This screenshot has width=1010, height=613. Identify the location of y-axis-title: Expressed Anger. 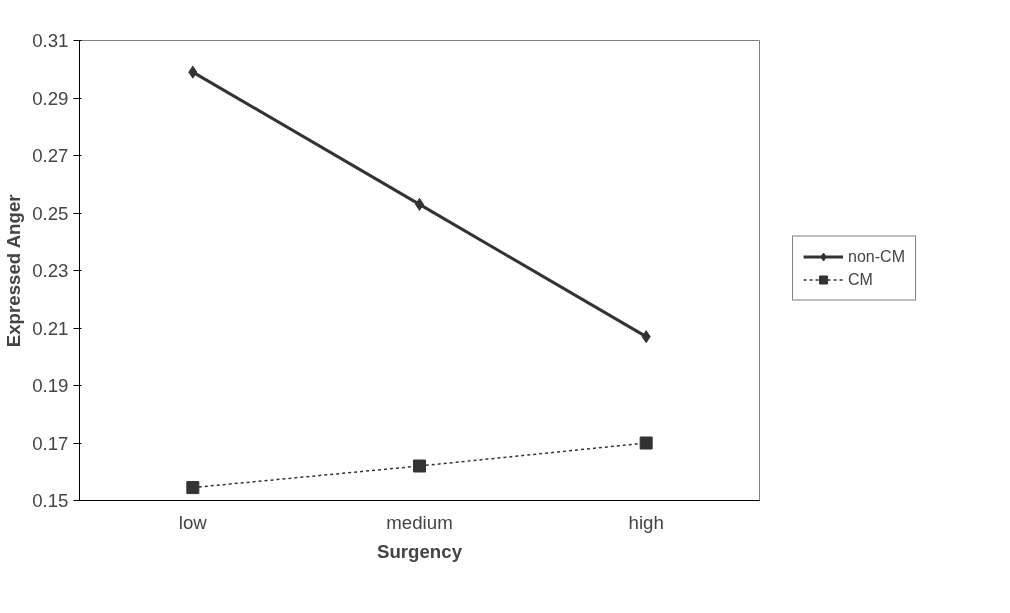
(14, 271).